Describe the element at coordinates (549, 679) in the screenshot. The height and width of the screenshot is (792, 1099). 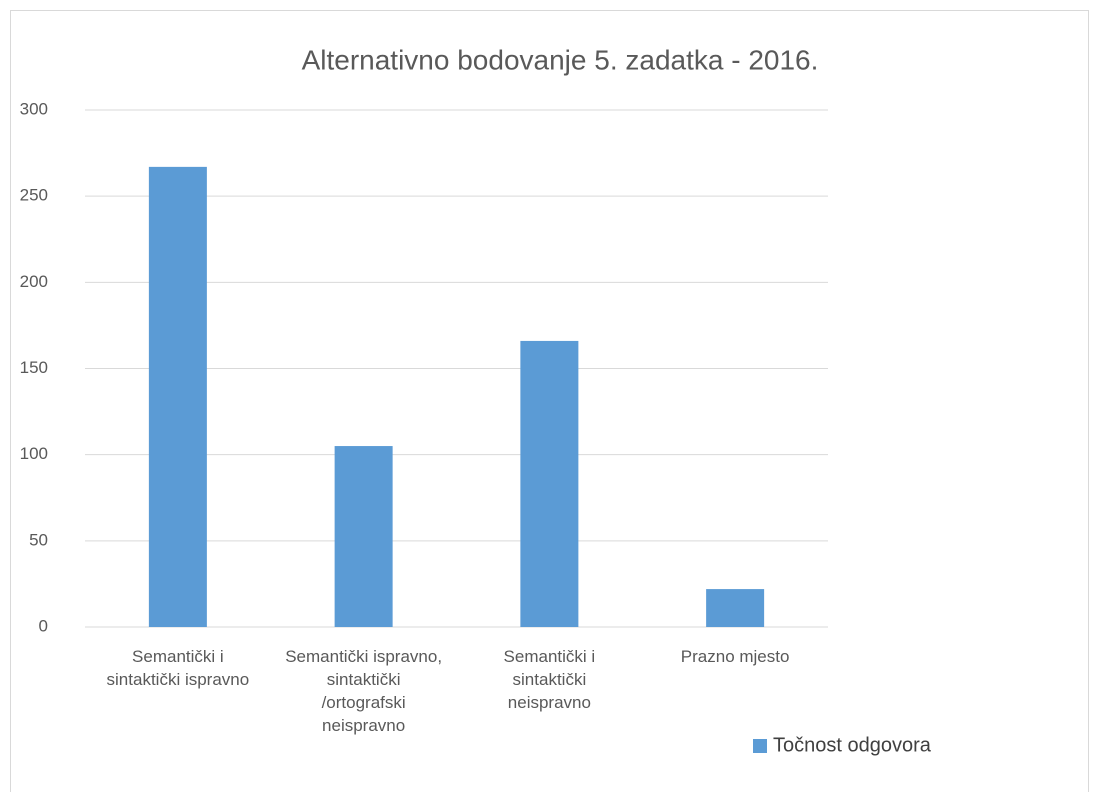
I see `x-tick-label: Semantički i sintaktički neispravno` at that location.